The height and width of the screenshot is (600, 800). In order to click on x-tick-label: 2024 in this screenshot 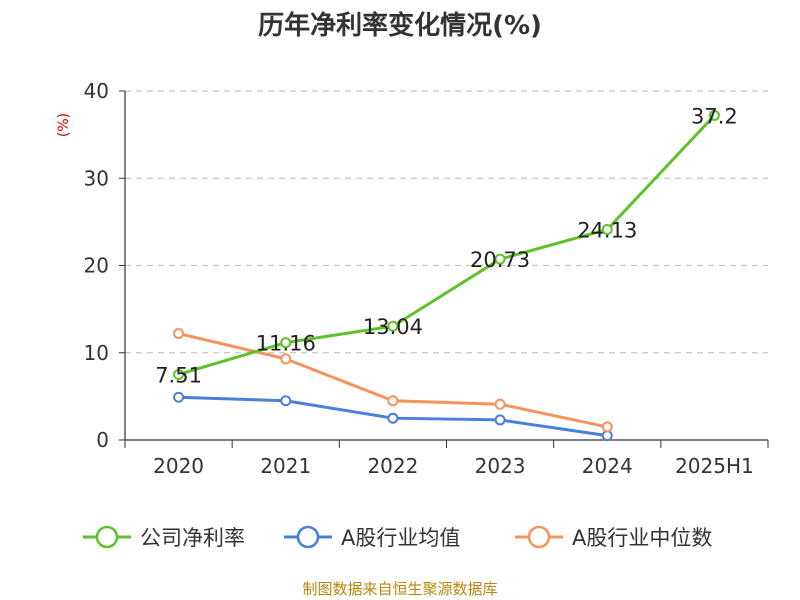, I will do `click(607, 466)`.